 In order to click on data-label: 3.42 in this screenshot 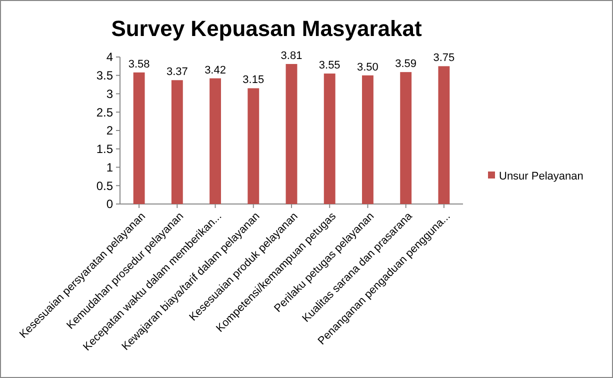, I will do `click(215, 70)`.